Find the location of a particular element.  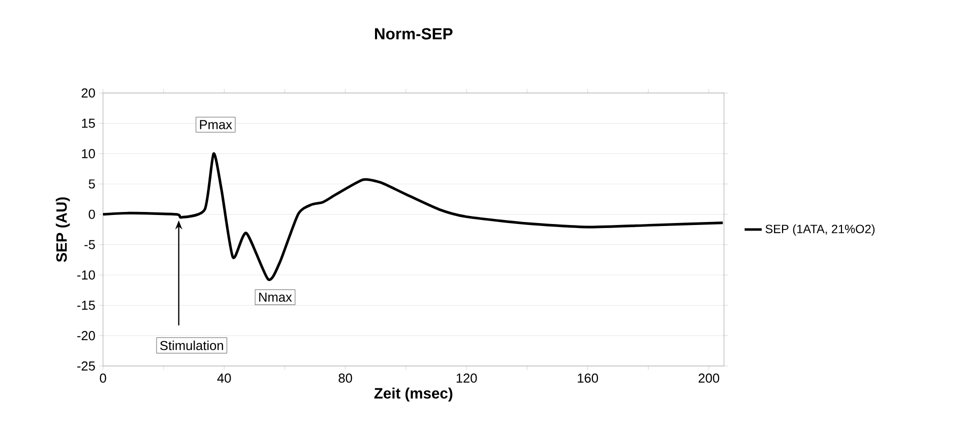

y-tick-label: 5 is located at coordinates (91, 184).